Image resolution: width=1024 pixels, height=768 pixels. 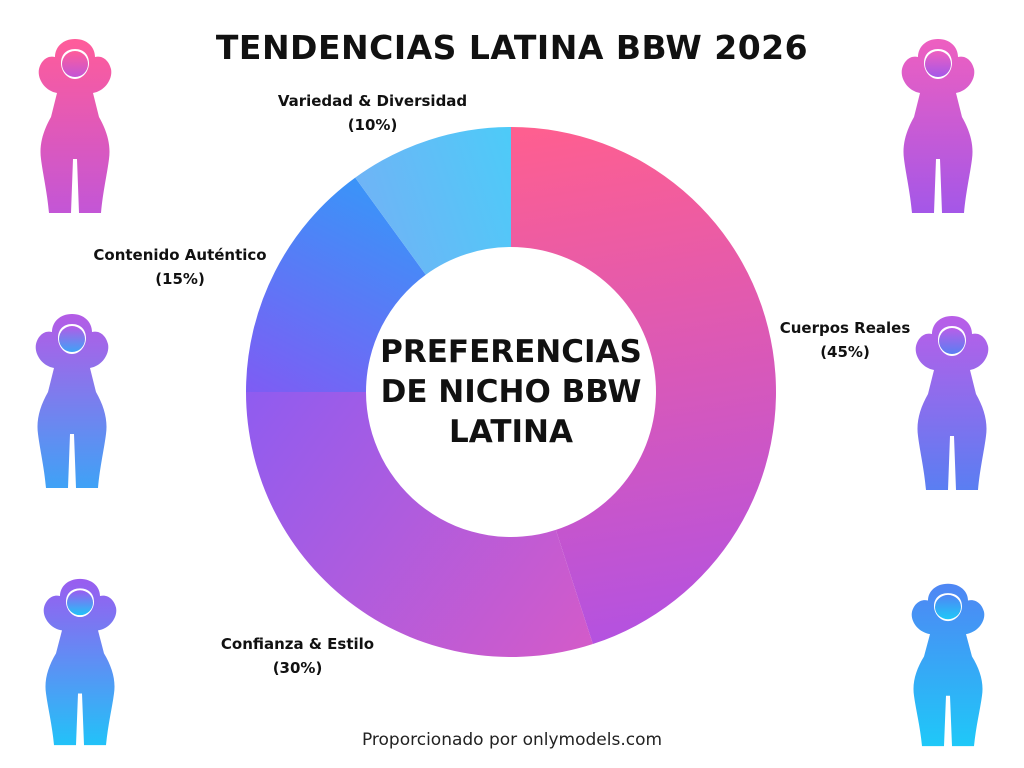 I want to click on slice-label-name: Cuerpos Reales, so click(x=845, y=328).